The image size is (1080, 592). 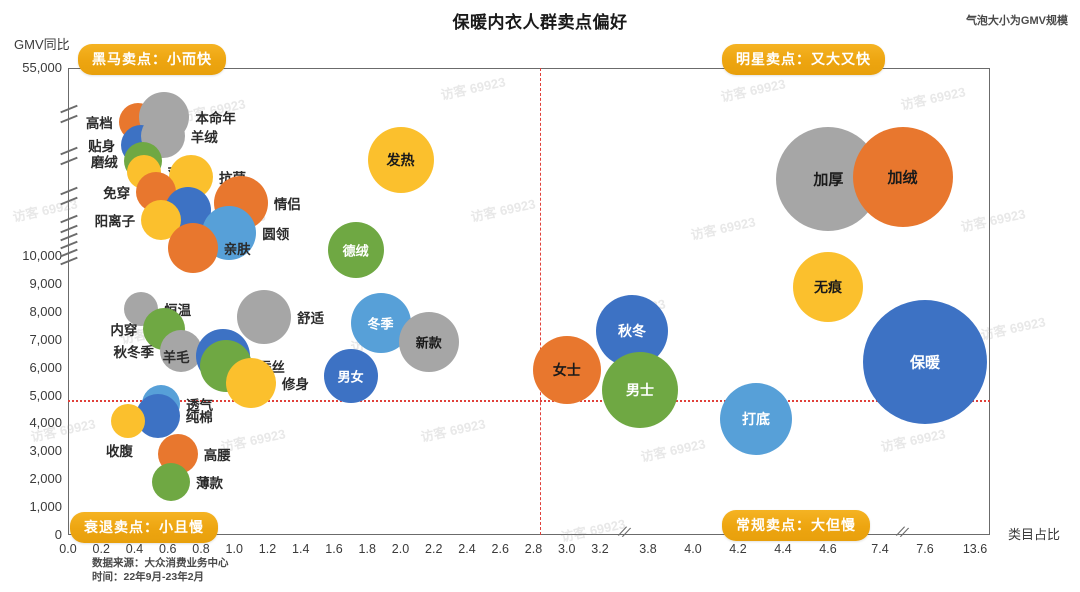 What do you see at coordinates (45, 423) in the screenshot?
I see `y-tick-label: 4,000` at bounding box center [45, 423].